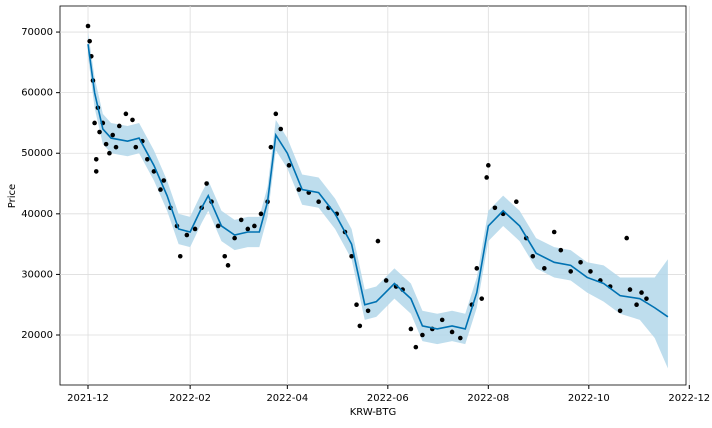  I want to click on x-tick-label: 2022-06, so click(388, 398).